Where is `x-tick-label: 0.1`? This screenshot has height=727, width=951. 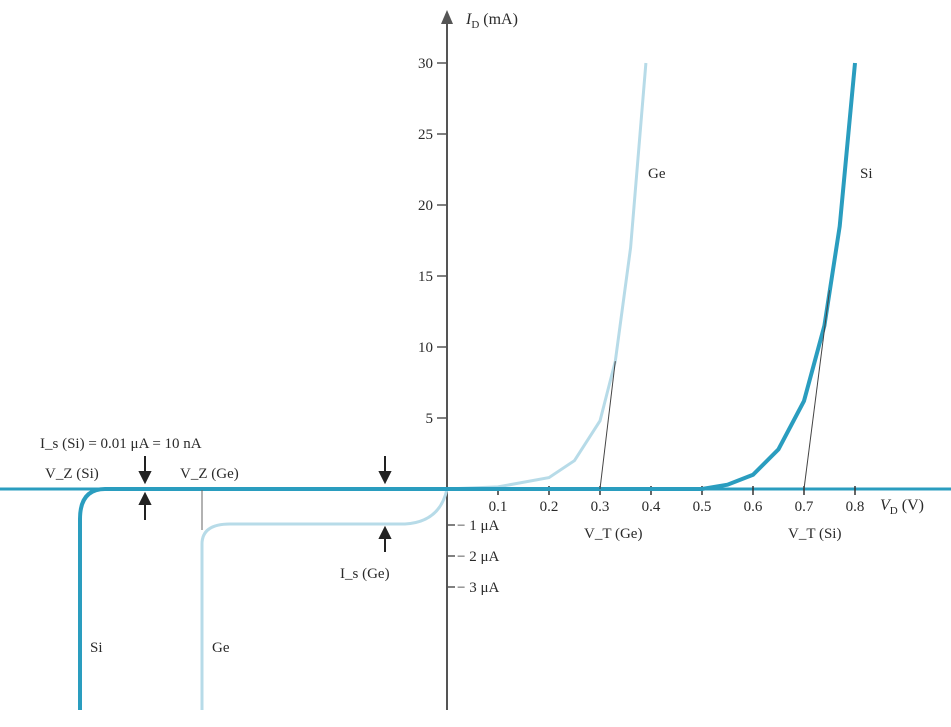 x-tick-label: 0.1 is located at coordinates (498, 507).